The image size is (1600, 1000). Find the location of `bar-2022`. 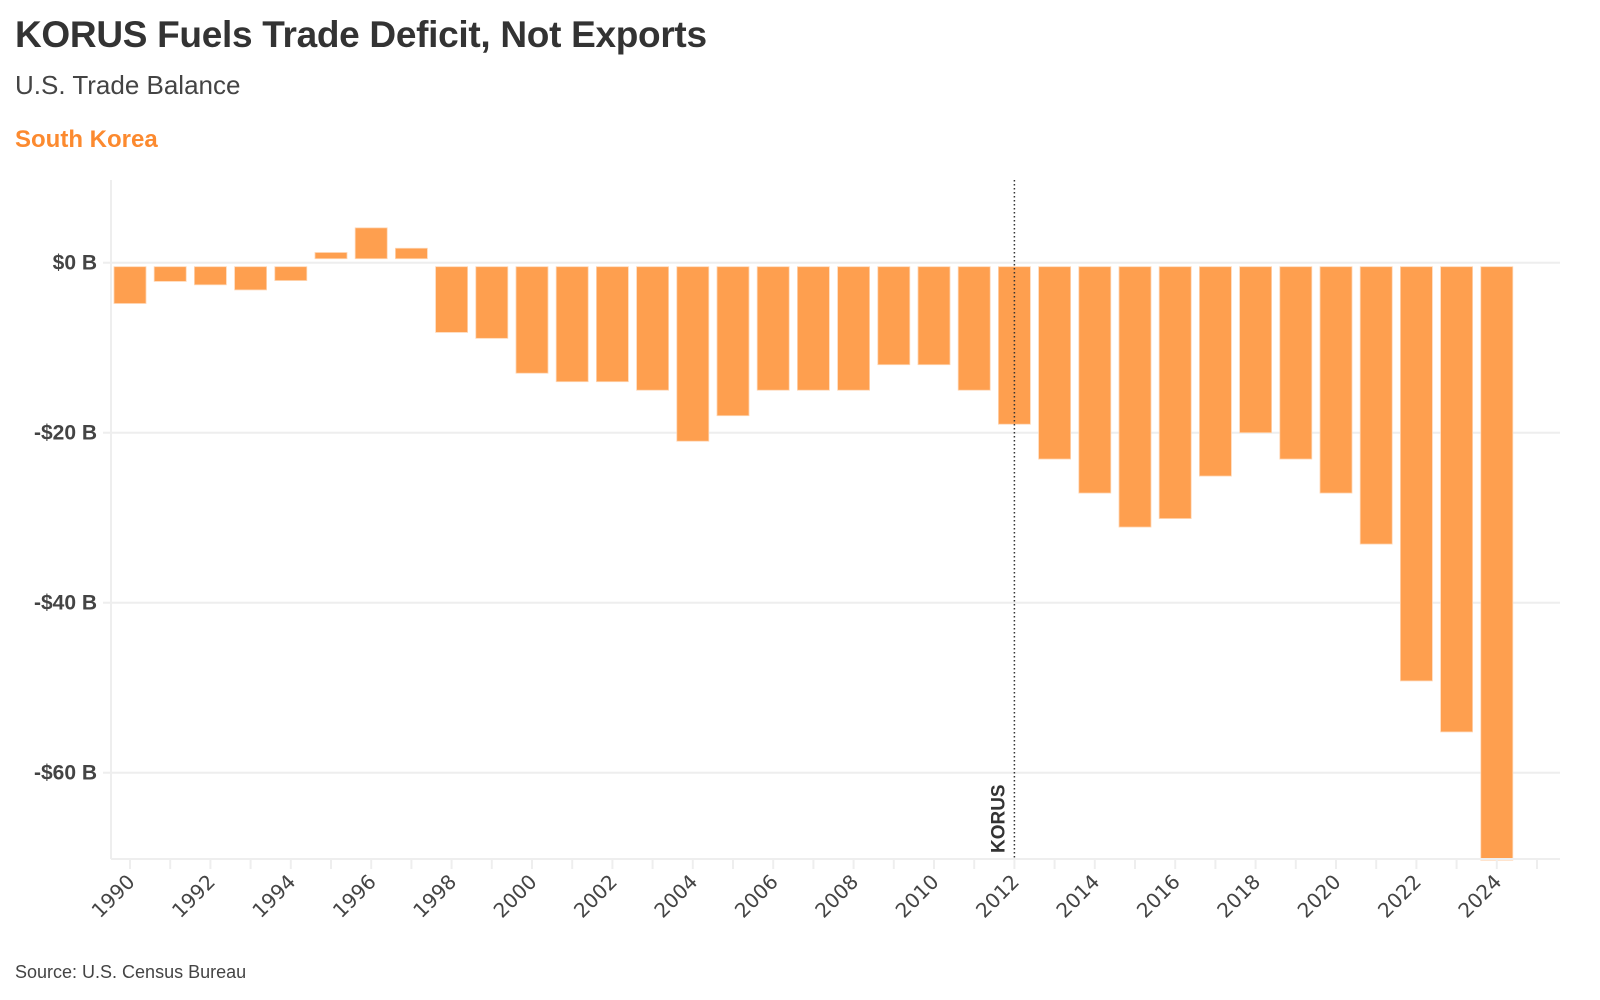

bar-2022 is located at coordinates (1416, 474).